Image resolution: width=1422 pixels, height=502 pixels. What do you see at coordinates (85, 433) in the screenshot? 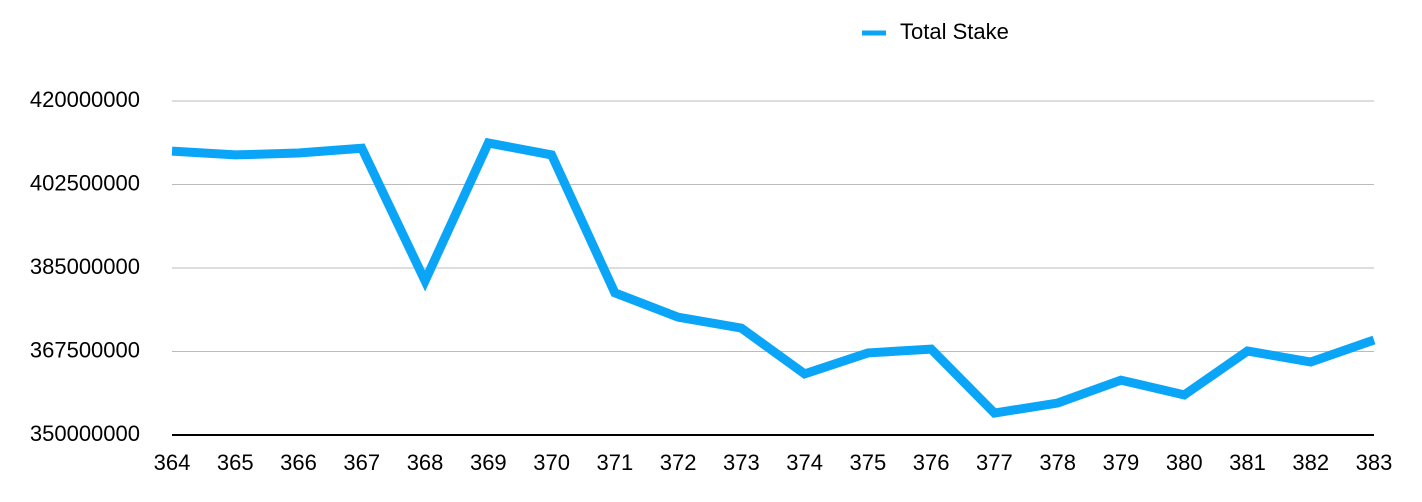
I see `y-tick-label: 350000000` at bounding box center [85, 433].